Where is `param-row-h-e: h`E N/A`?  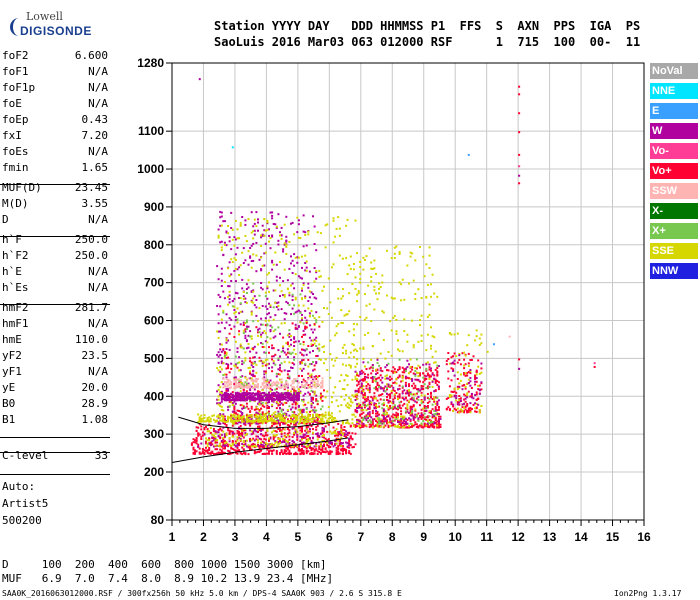 param-row-h-e: h`E N/A is located at coordinates (55, 272).